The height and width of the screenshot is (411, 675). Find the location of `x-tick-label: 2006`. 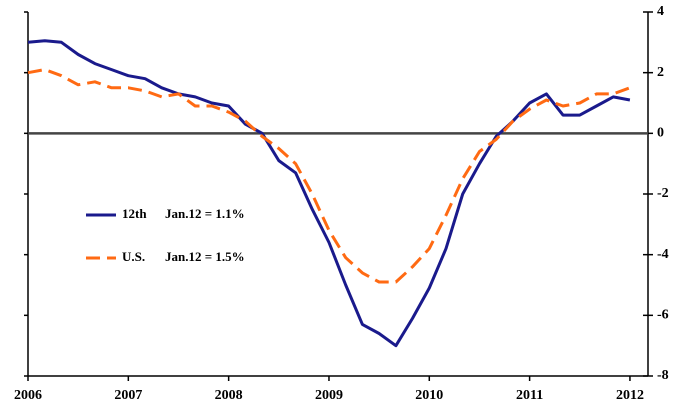

x-tick-label: 2006 is located at coordinates (28, 395).